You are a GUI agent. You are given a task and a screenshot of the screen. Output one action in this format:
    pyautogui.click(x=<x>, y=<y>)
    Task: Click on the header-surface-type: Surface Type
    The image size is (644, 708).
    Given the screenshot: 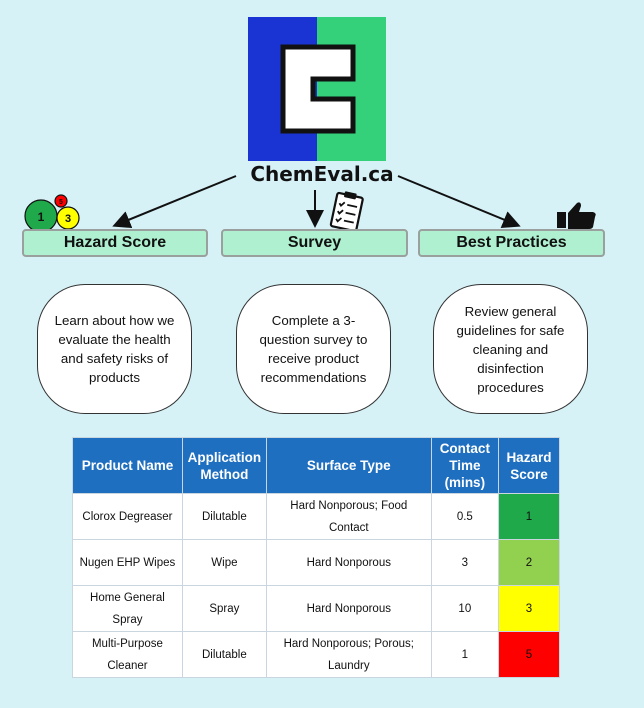 What is the action you would take?
    pyautogui.click(x=348, y=465)
    